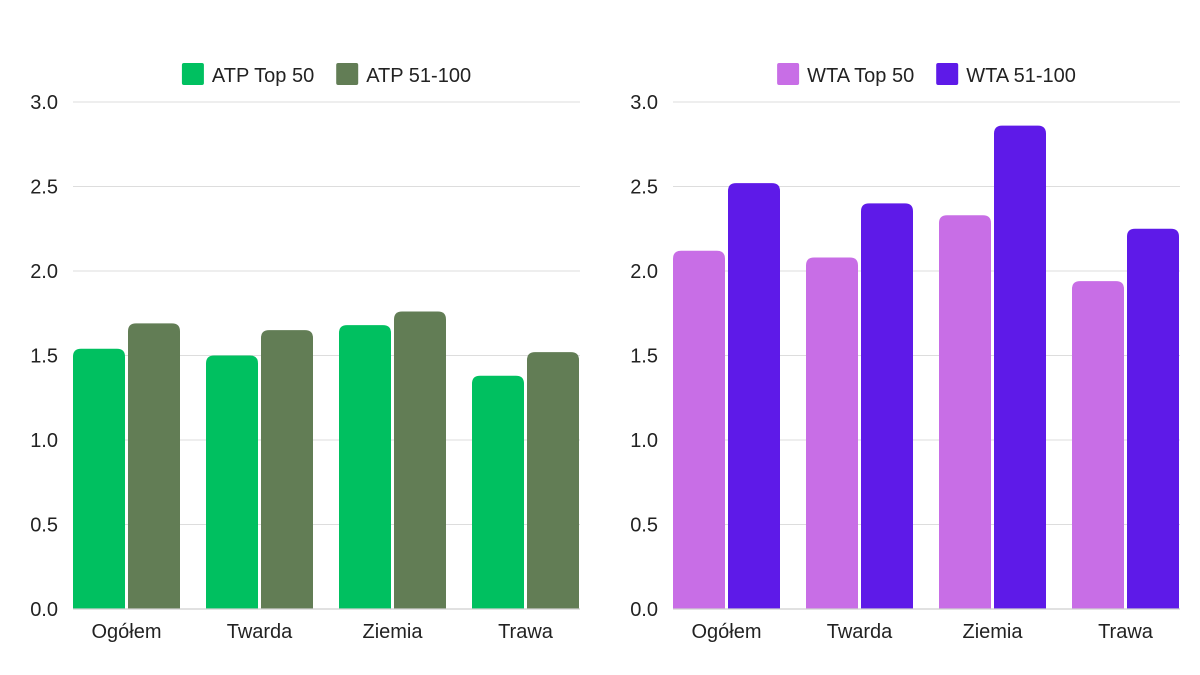 Image resolution: width=1200 pixels, height=675 pixels. Describe the element at coordinates (263, 76) in the screenshot. I see `legend-label: ATP Top 50` at that location.